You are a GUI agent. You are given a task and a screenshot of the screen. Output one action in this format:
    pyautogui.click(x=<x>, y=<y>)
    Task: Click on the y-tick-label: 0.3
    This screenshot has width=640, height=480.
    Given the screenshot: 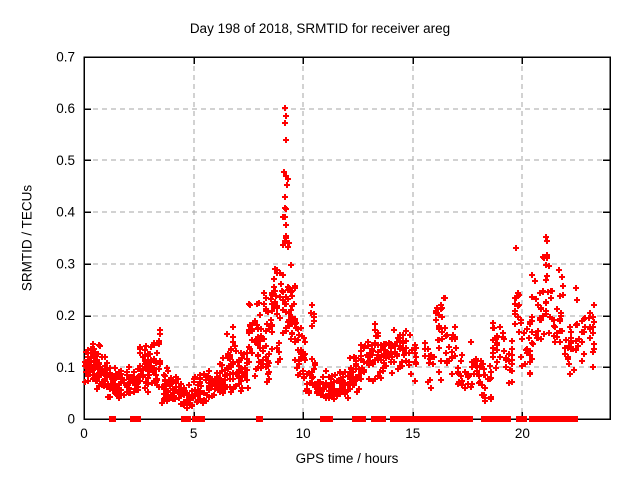 What is the action you would take?
    pyautogui.click(x=65, y=263)
    